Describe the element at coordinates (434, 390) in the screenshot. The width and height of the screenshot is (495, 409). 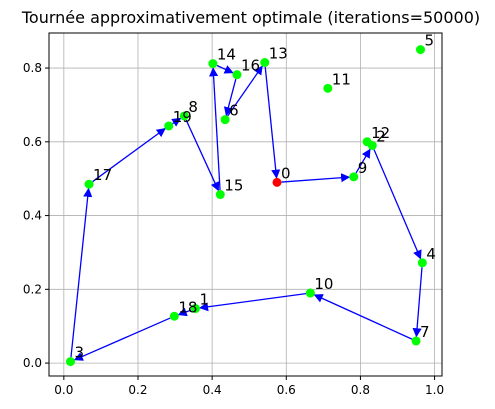
I see `x-tick-label: 1.0` at that location.